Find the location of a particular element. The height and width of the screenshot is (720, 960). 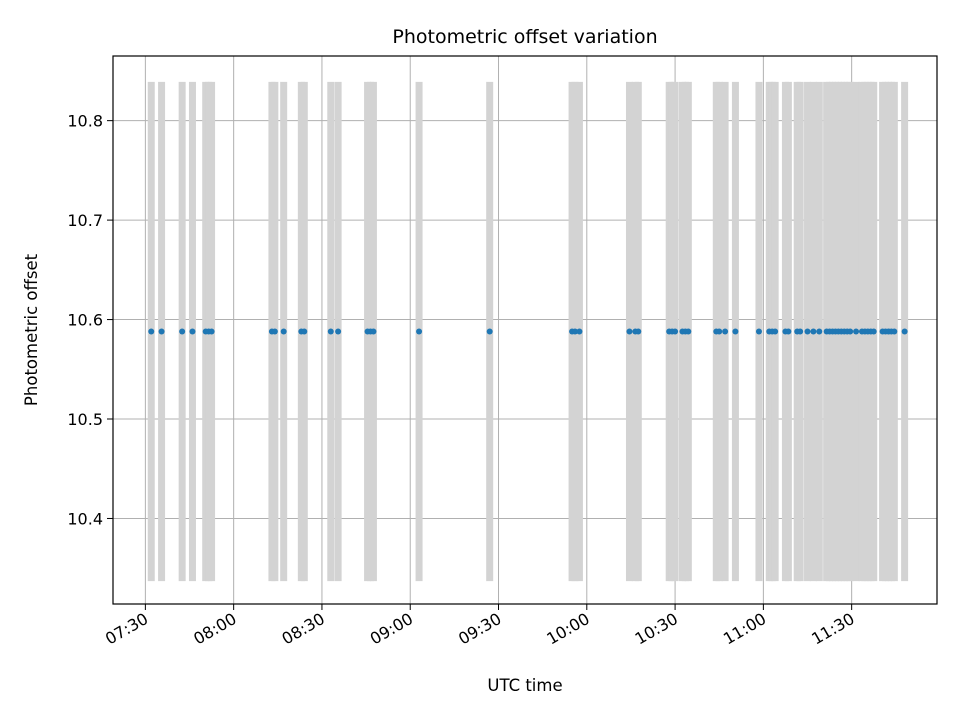

data-points is located at coordinates (528, 331).